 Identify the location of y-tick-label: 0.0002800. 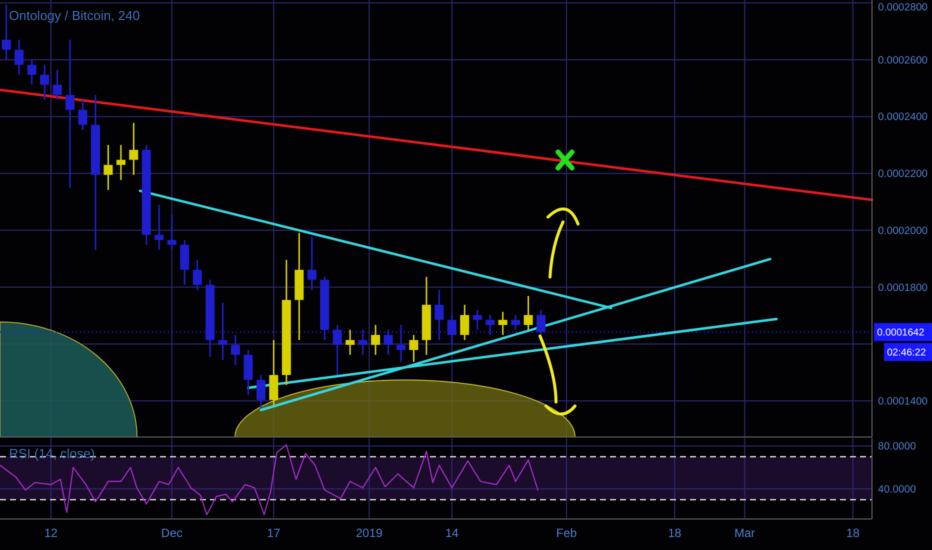
(903, 8).